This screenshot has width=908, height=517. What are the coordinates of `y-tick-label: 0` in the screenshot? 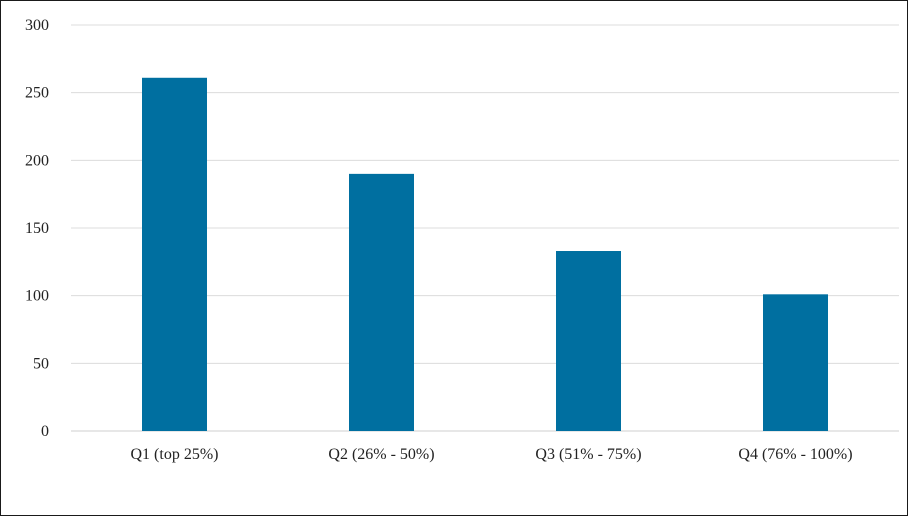 It's located at (45, 431).